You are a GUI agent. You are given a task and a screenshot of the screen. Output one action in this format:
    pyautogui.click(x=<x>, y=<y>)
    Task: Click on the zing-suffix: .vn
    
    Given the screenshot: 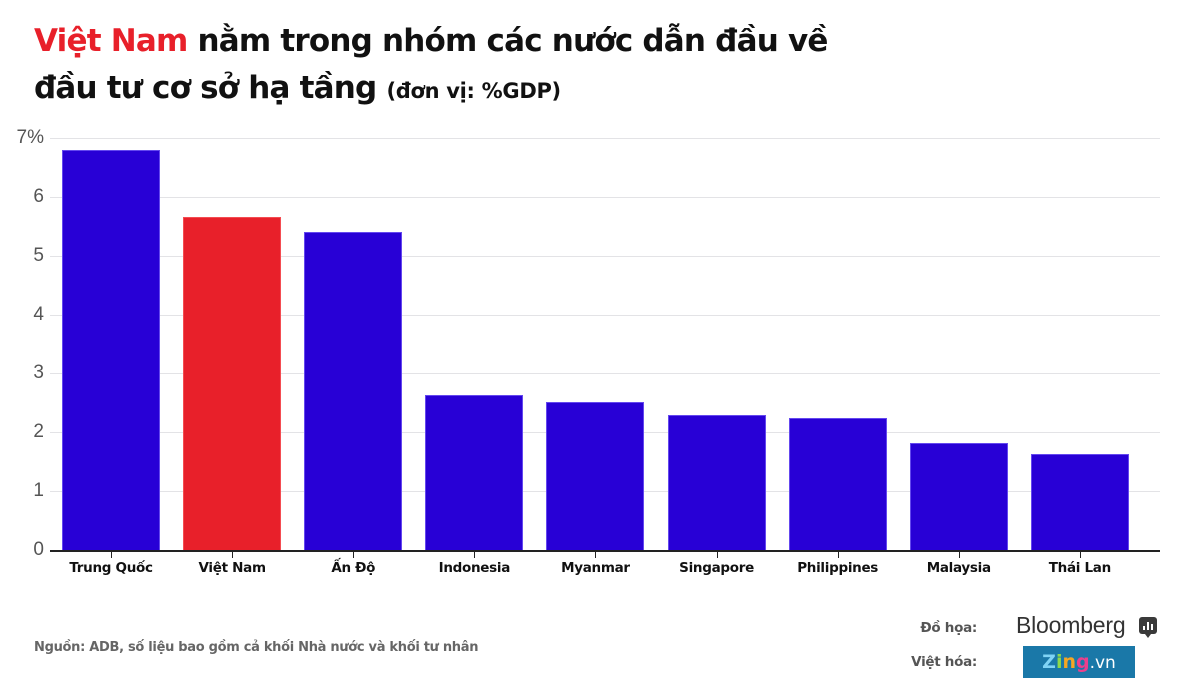 What is the action you would take?
    pyautogui.click(x=1102, y=663)
    